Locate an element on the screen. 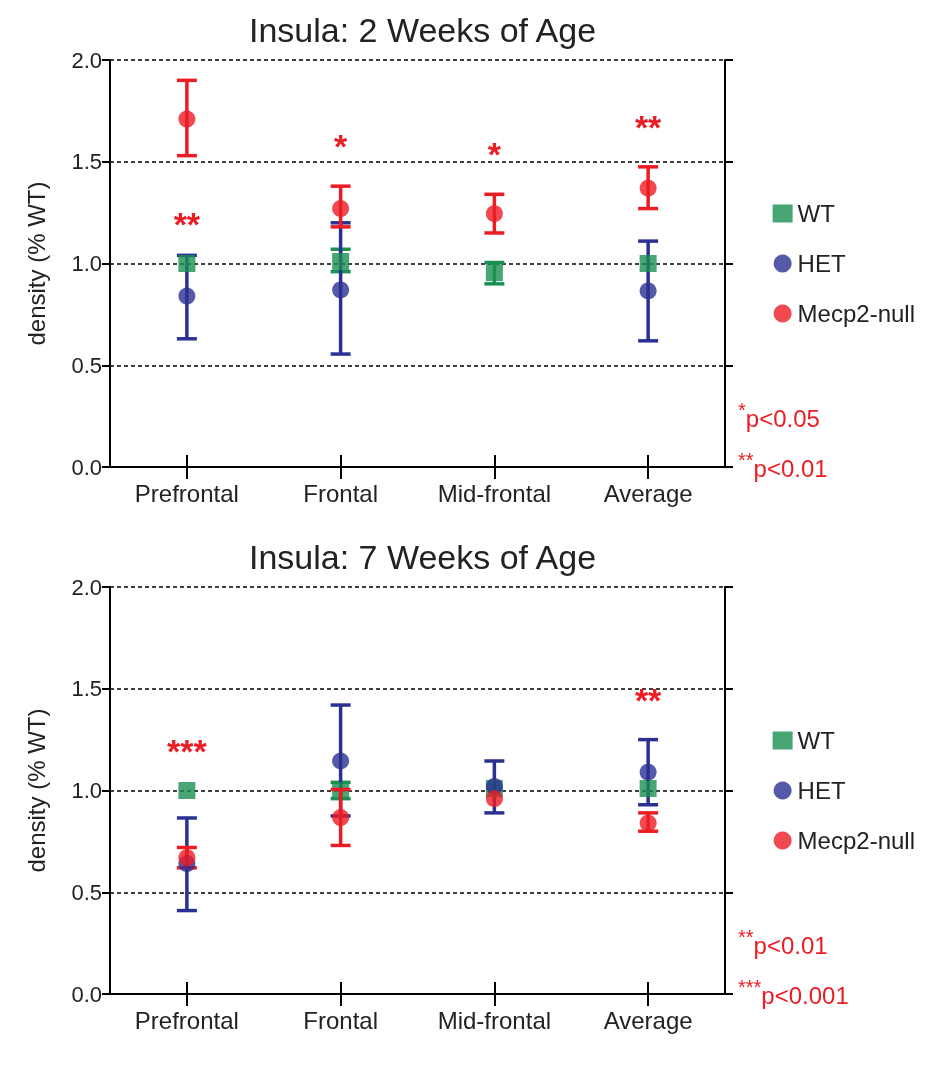  annotation: *** is located at coordinates (187, 750).